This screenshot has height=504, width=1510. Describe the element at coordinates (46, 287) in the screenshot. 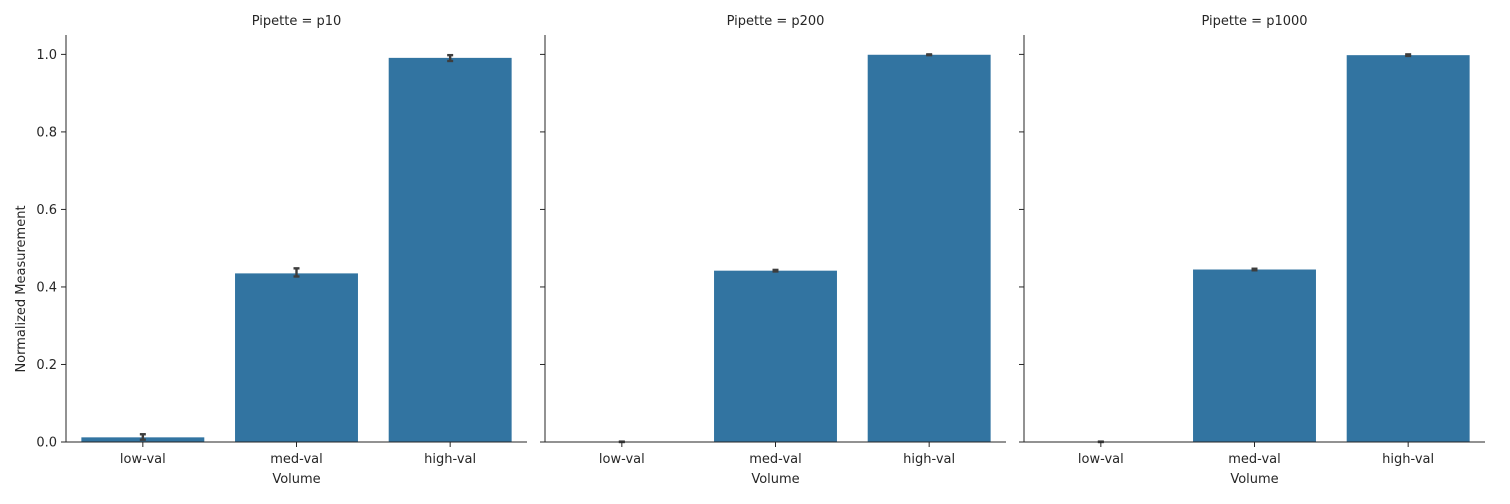

I see `y-tick-label: 0.4` at that location.